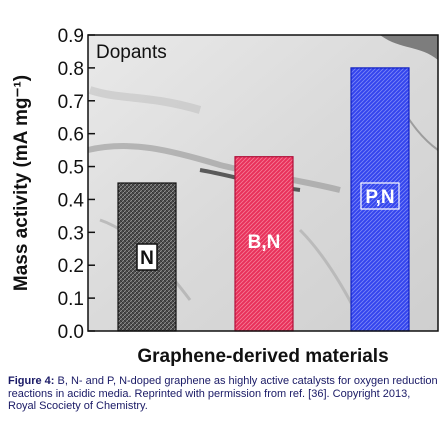 The image size is (446, 433). Describe the element at coordinates (71, 266) in the screenshot. I see `y-tick-label: 0.2` at that location.